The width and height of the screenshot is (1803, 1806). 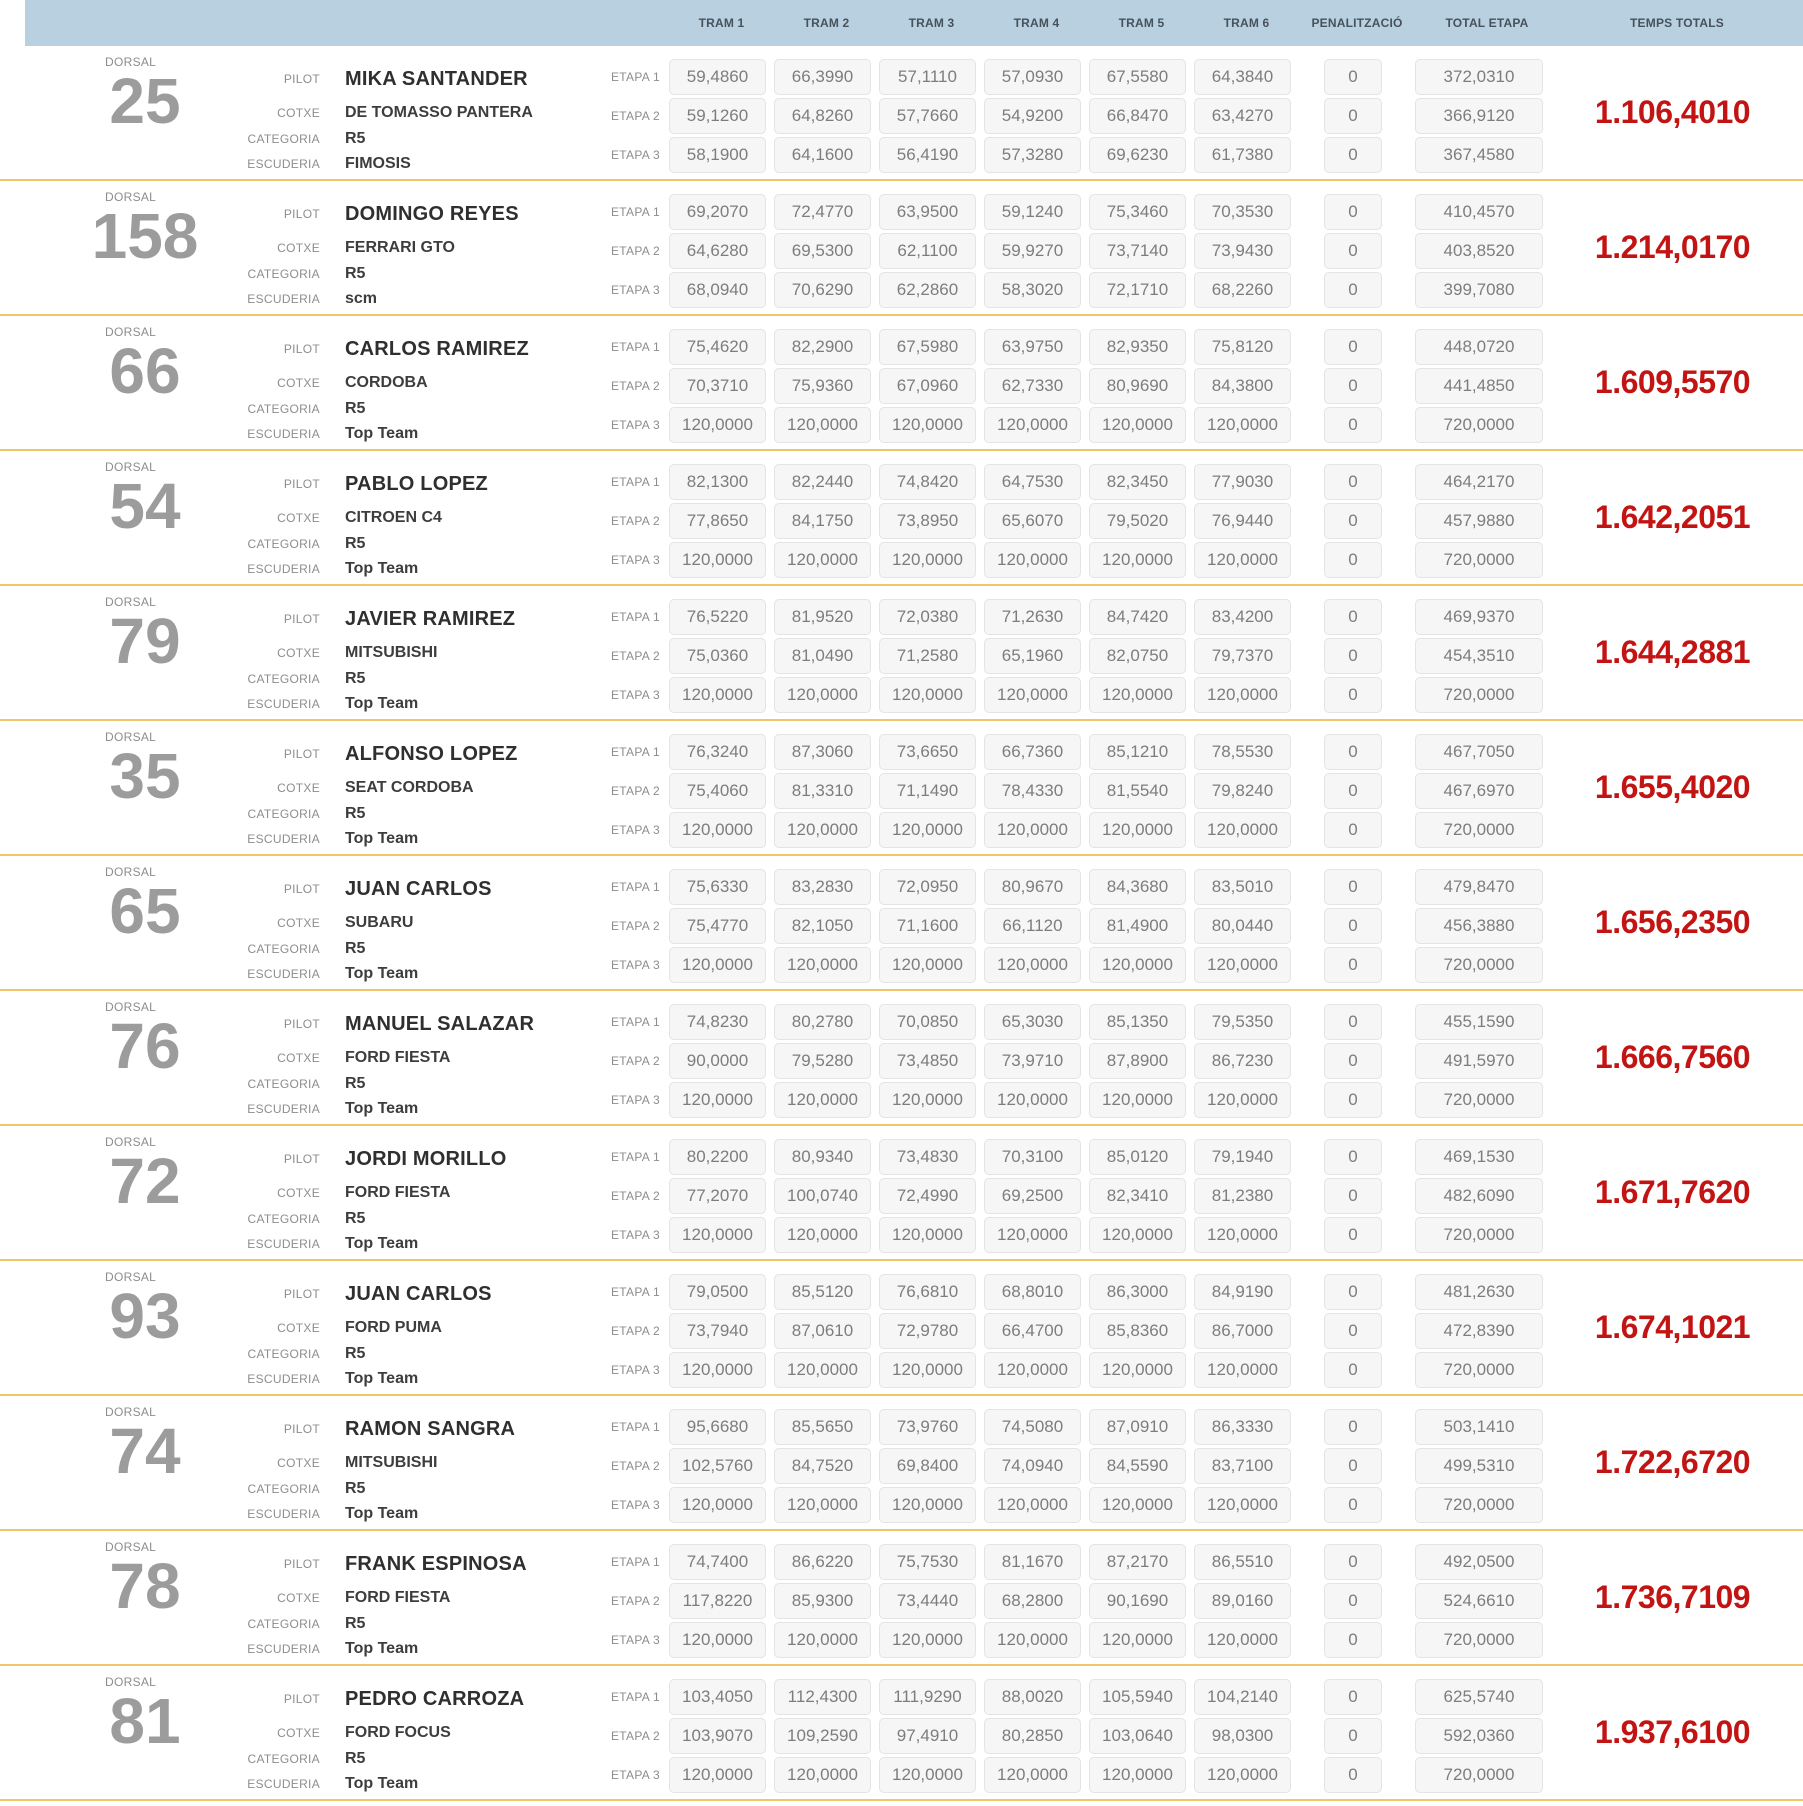 What do you see at coordinates (405, 754) in the screenshot?
I see `pilot-row: PILOT ALFONSO LOPEZ` at bounding box center [405, 754].